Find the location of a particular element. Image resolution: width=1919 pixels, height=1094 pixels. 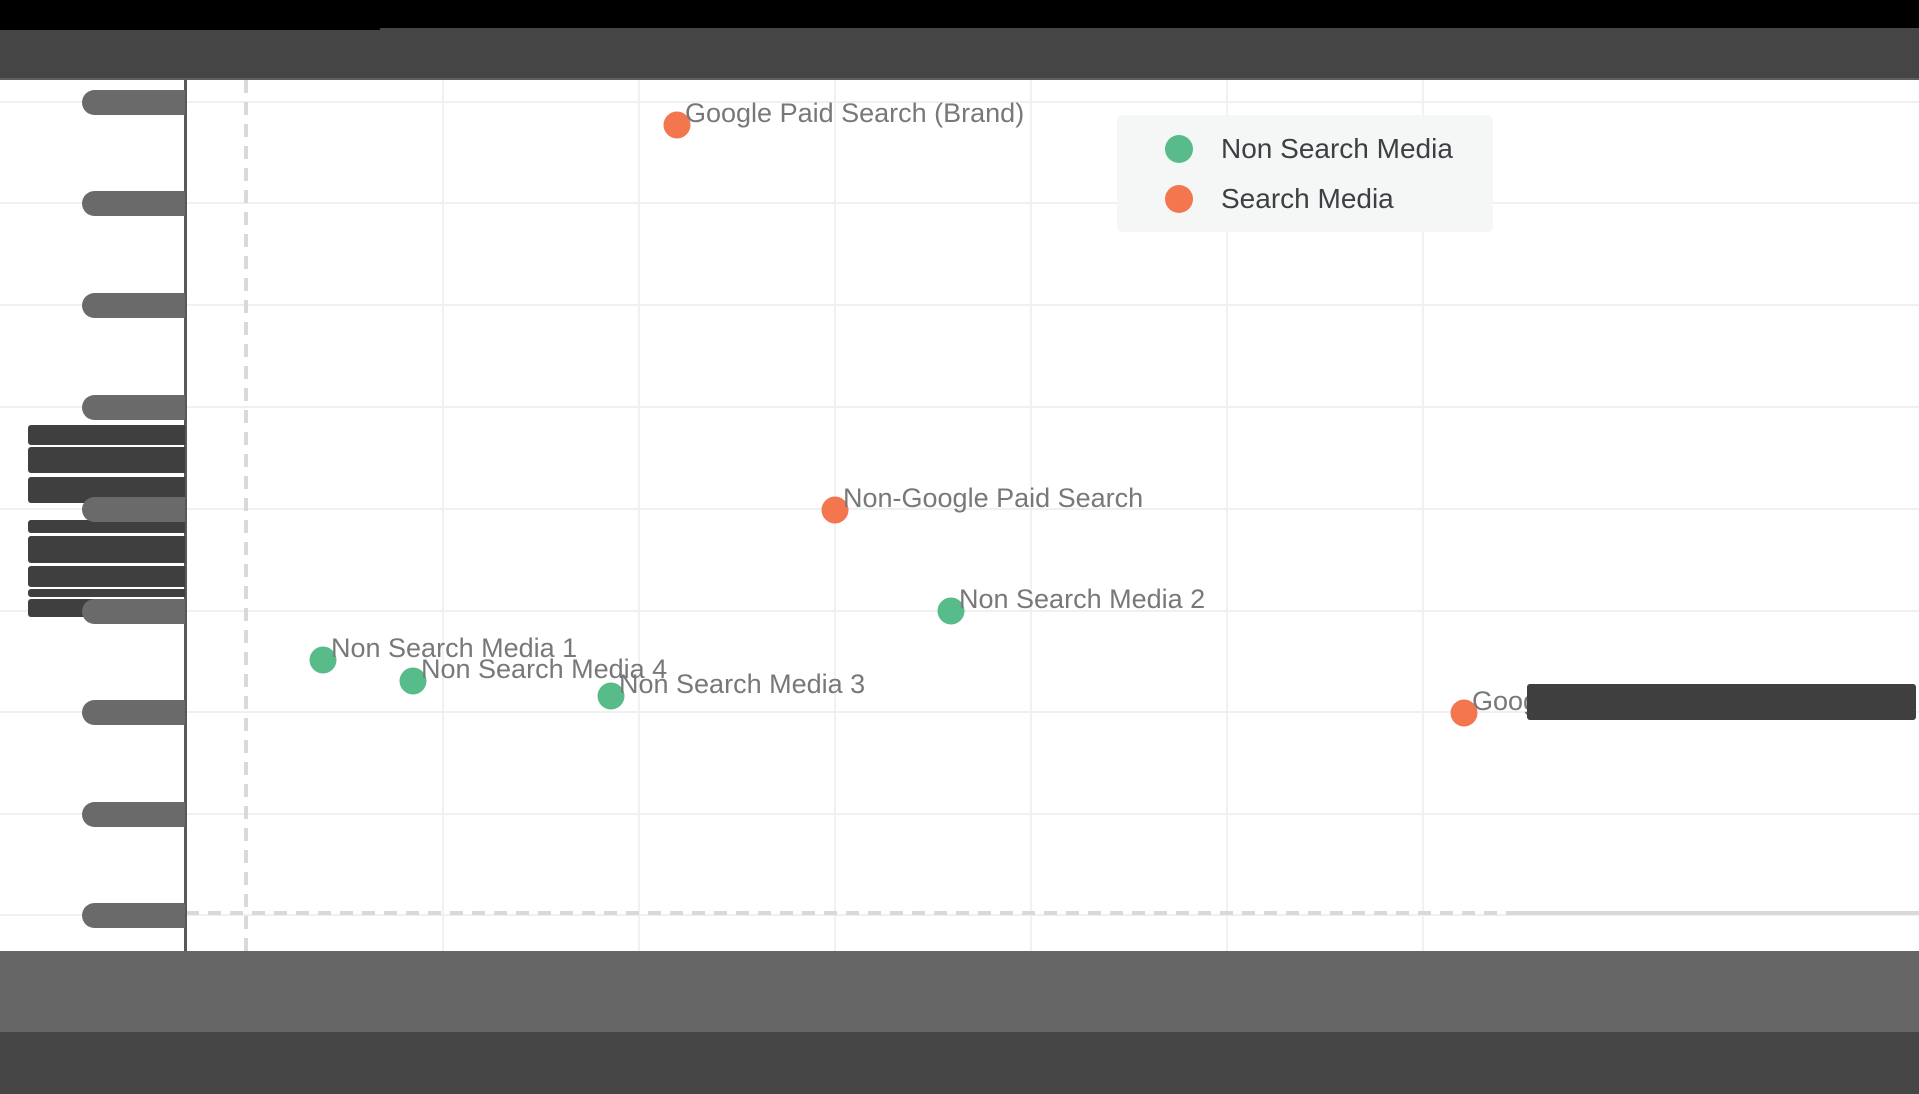

horizontal-reference-line-solid-segment is located at coordinates (1714, 913).